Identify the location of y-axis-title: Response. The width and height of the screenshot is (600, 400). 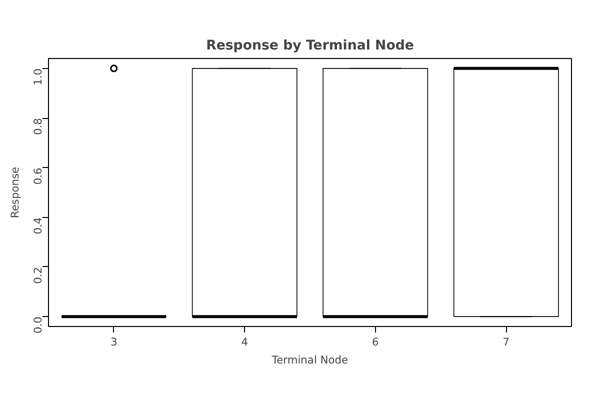
(15, 192).